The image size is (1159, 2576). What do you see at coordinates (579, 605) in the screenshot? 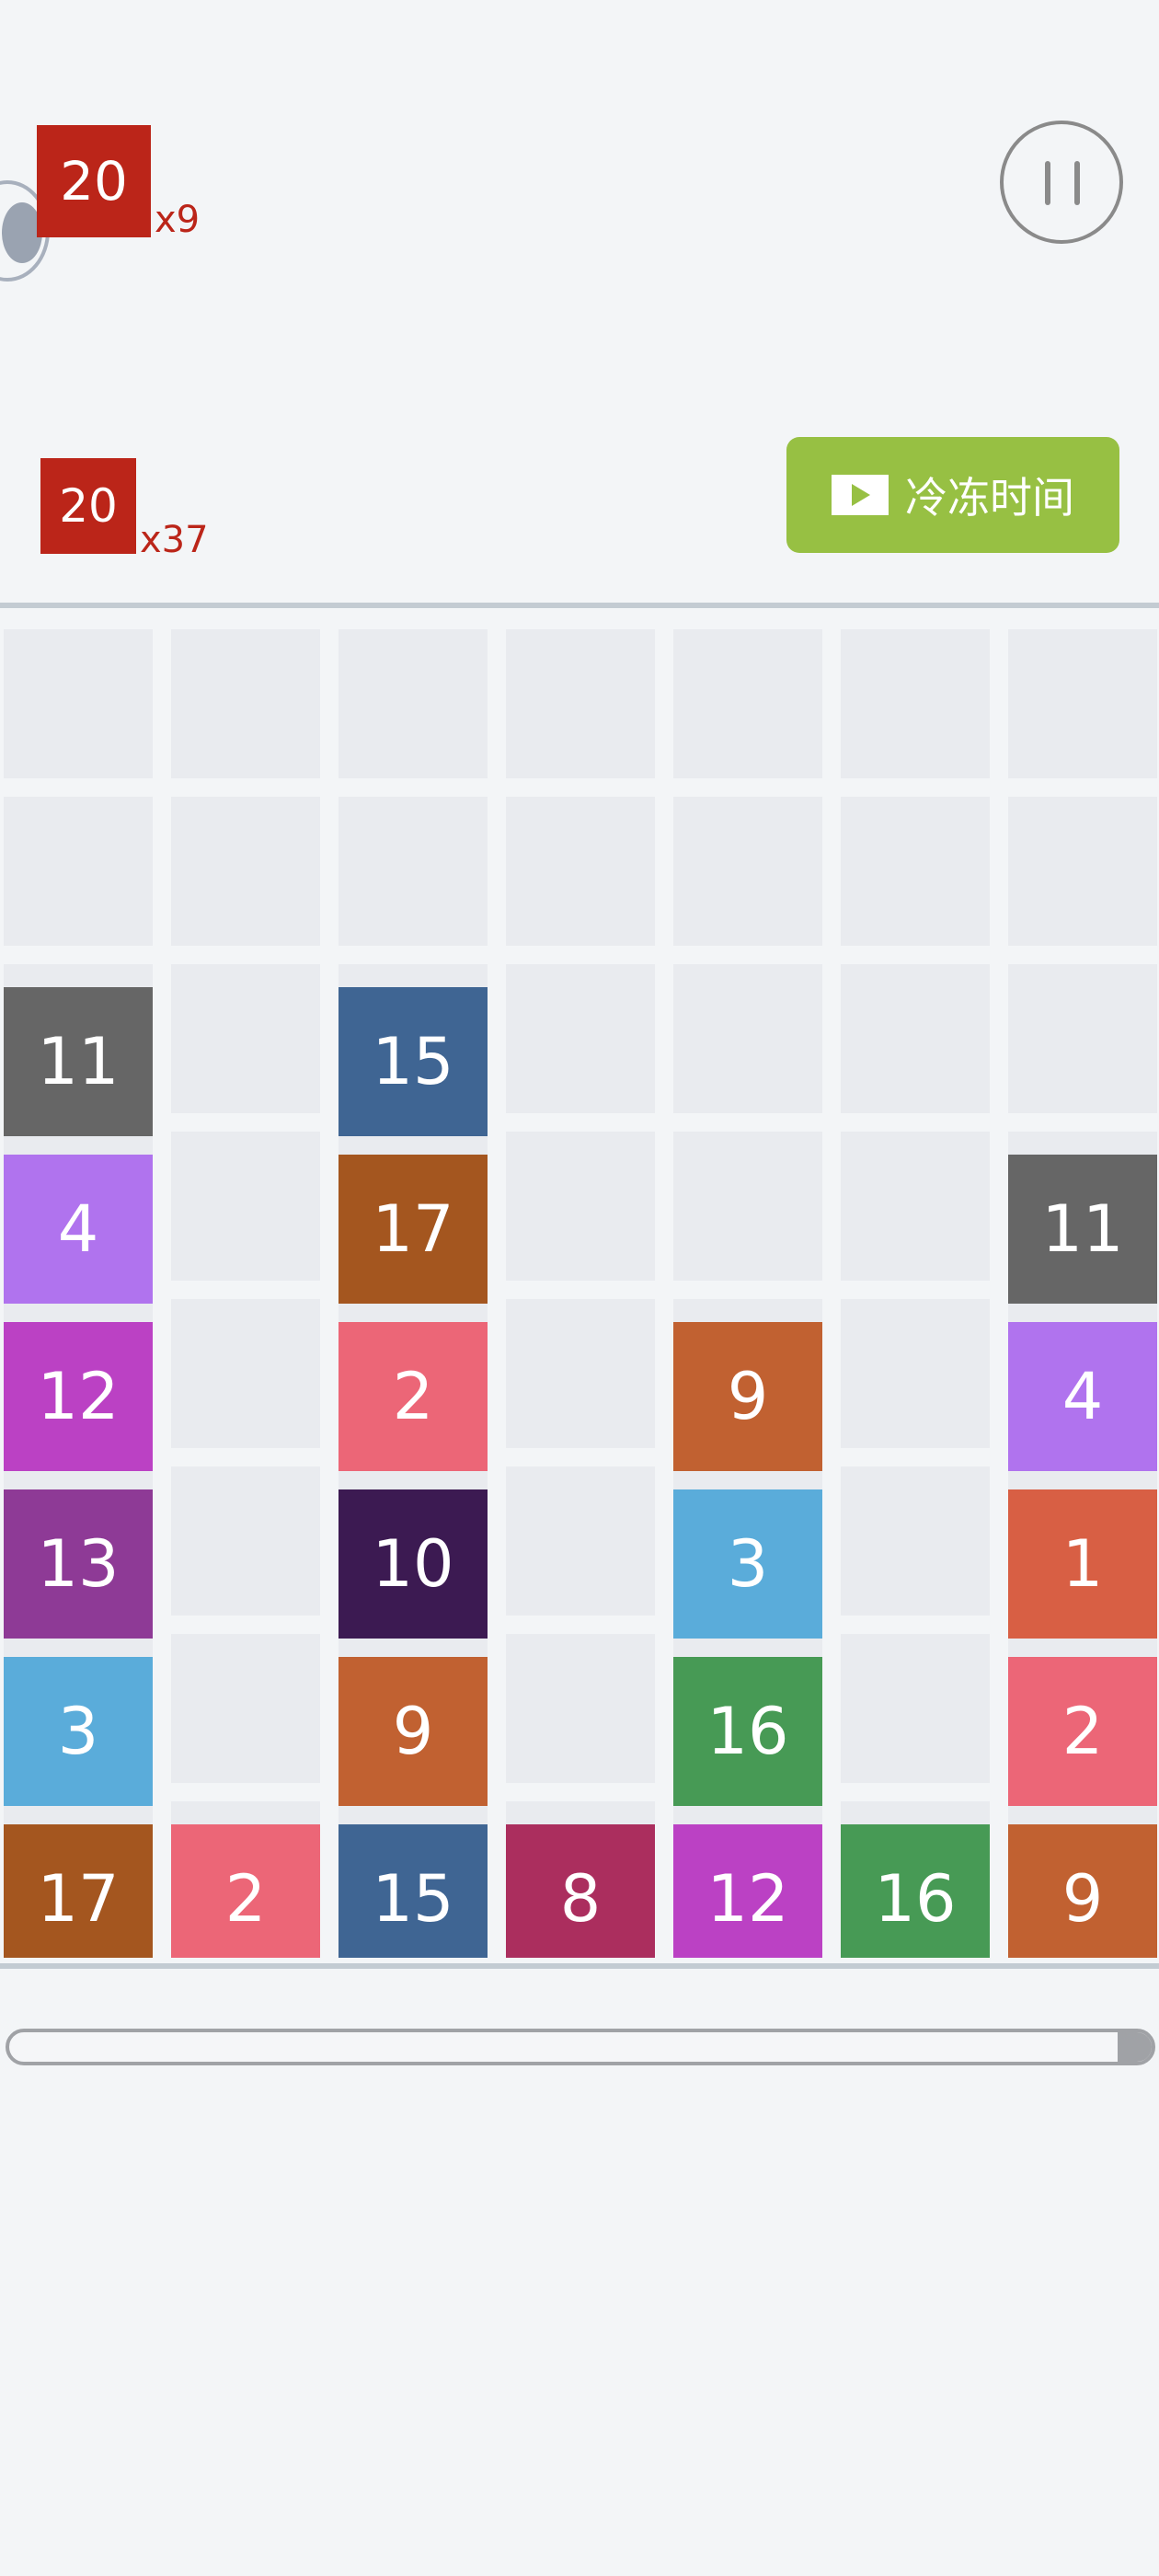
I see `board-top-divider` at bounding box center [579, 605].